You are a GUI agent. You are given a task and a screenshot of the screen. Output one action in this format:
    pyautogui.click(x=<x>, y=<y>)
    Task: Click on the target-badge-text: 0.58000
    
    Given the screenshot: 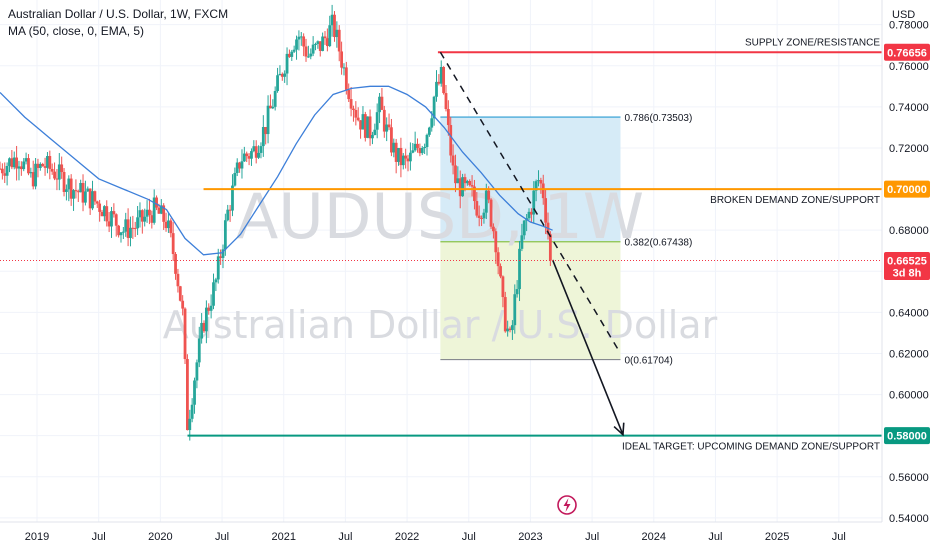 What is the action you would take?
    pyautogui.click(x=907, y=437)
    